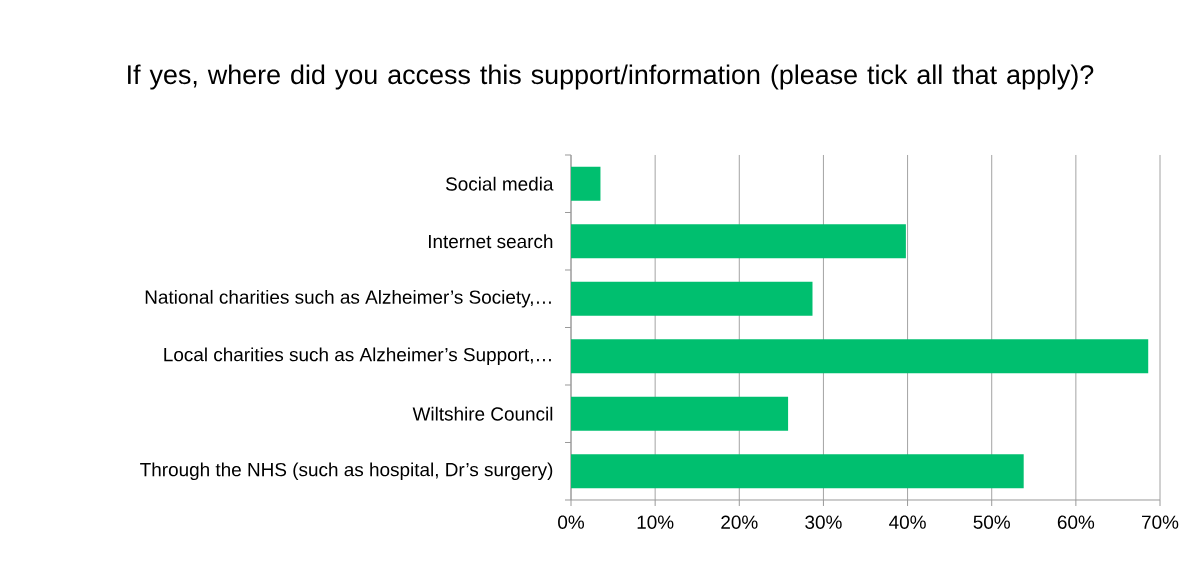 This screenshot has height=562, width=1201. I want to click on x-tick-label: 40%, so click(907, 522).